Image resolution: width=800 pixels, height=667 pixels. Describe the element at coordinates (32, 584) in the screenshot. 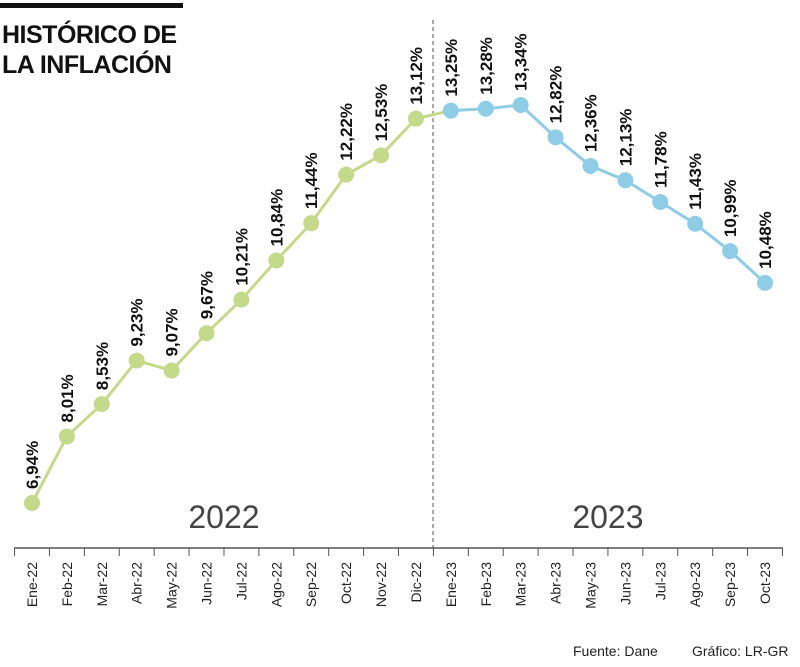

I see `x-tick-label: Ene-22` at that location.